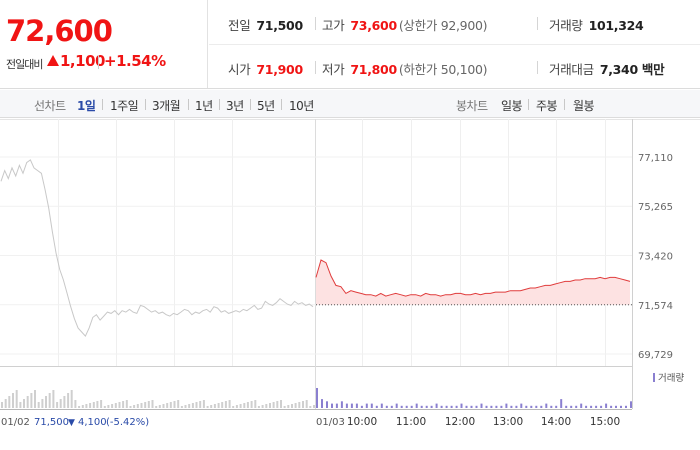 Image resolution: width=700 pixels, height=450 pixels. Describe the element at coordinates (301, 106) in the screenshot. I see `period-10y-button: 10년` at that location.